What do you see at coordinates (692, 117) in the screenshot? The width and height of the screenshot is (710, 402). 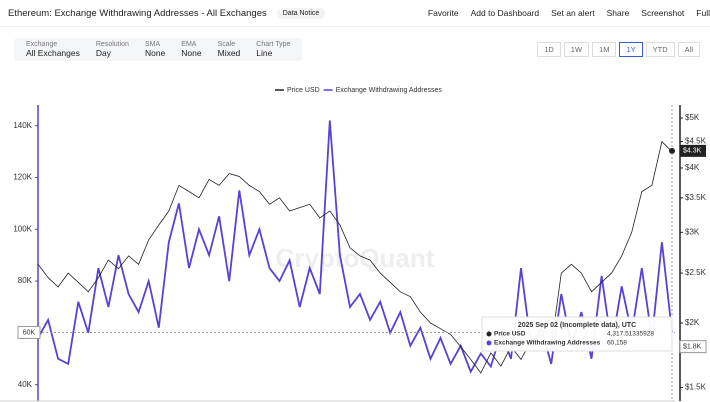 I see `y2-tick-label: $5K` at bounding box center [692, 117].